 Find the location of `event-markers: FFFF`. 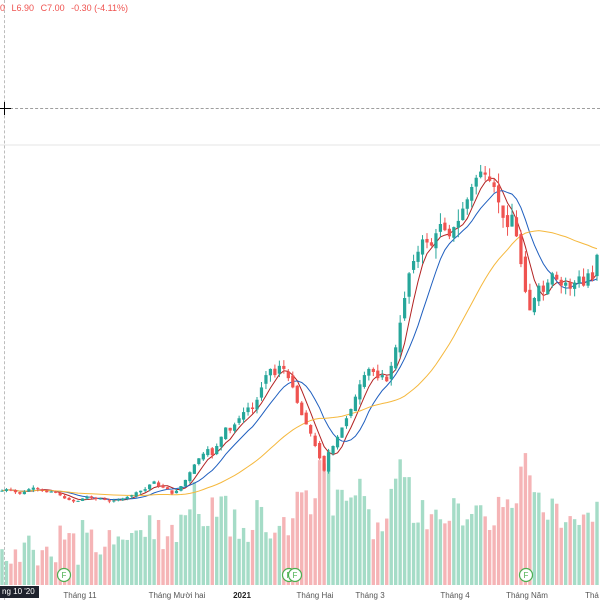

event-markers: FFFF is located at coordinates (295, 575).